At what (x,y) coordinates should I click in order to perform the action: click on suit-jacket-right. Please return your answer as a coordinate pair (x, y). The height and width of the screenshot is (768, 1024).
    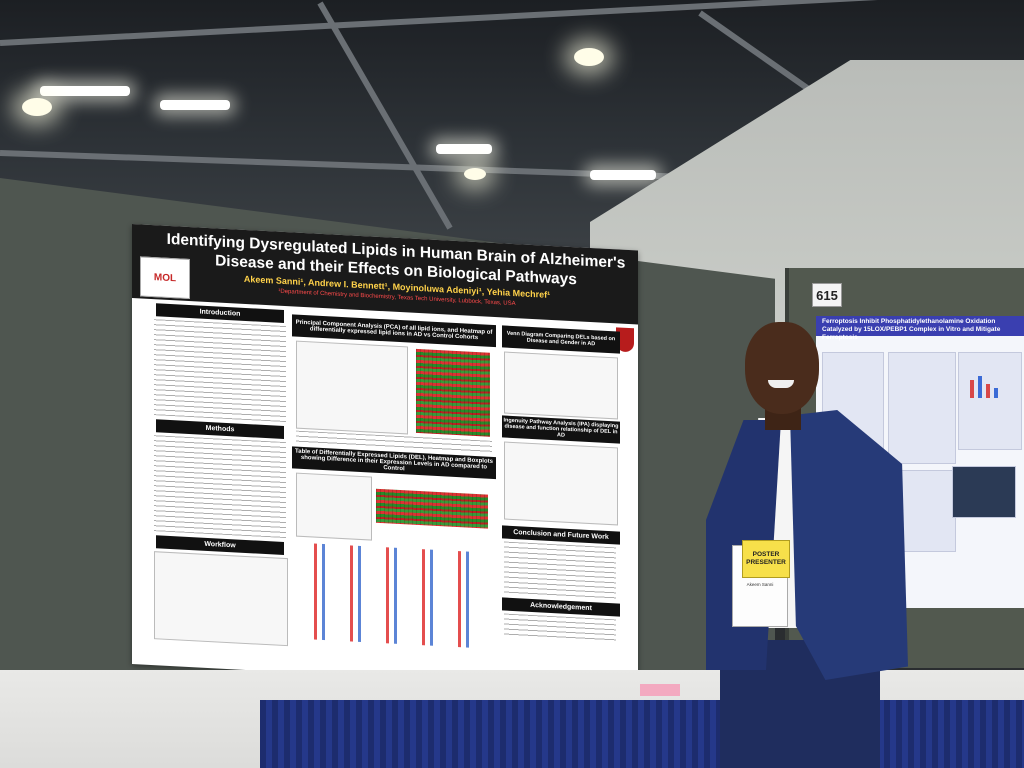
    Looking at the image, I should click on (849, 545).